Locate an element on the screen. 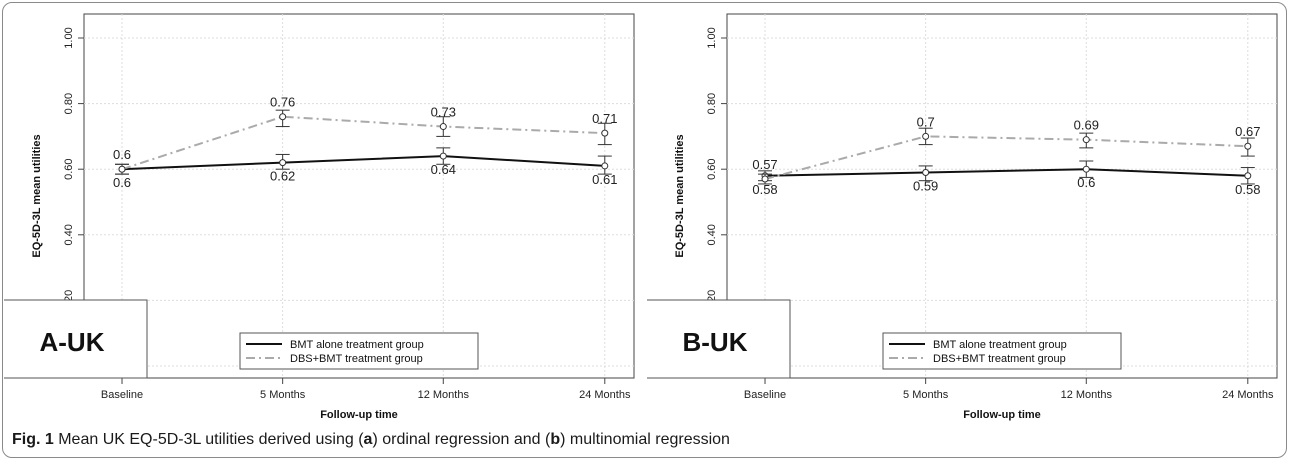 The width and height of the screenshot is (1292, 463). data-label: 0.64 is located at coordinates (443, 169).